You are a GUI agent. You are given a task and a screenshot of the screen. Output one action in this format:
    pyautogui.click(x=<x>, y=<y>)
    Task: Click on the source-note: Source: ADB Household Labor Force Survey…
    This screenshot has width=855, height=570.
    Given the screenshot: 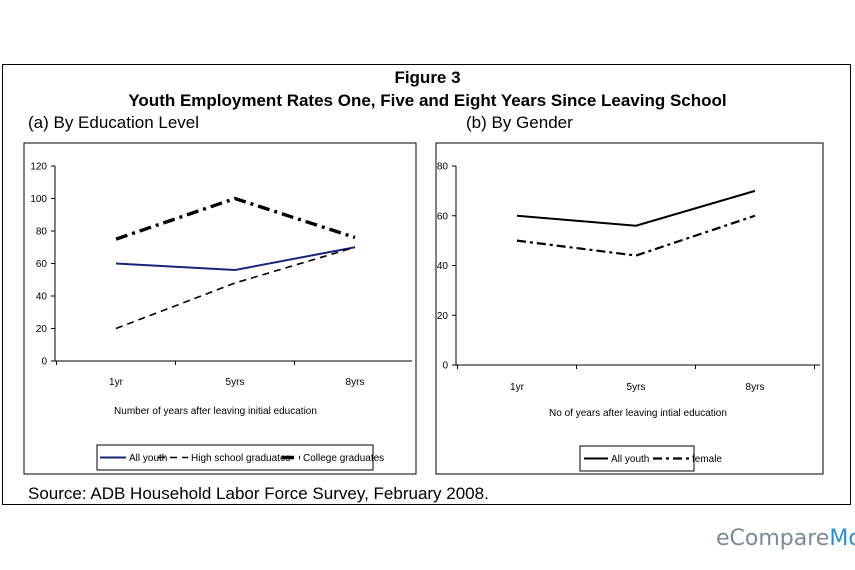 What is the action you would take?
    pyautogui.click(x=258, y=493)
    